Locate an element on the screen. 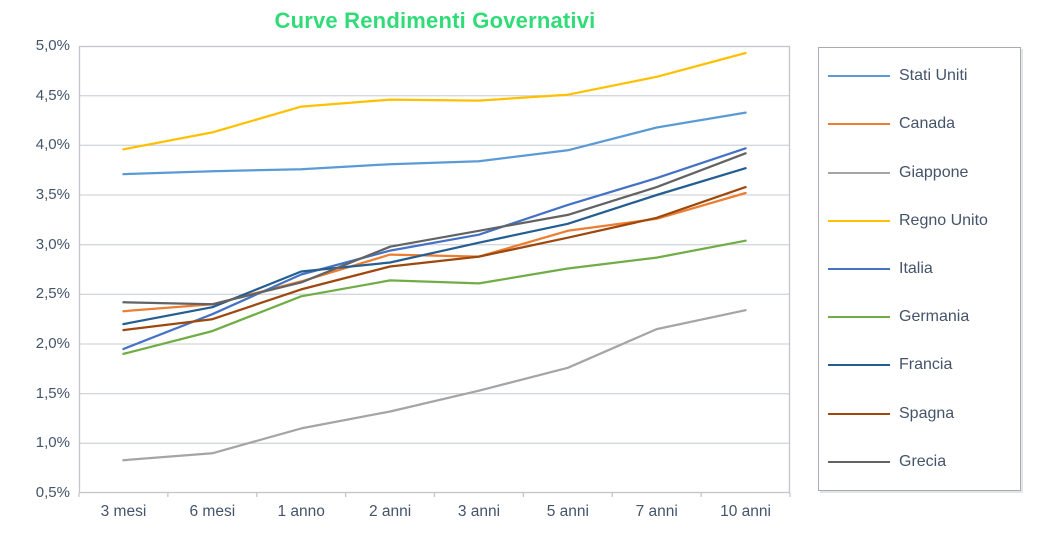 This screenshot has width=1038, height=551. y-tick-label: 2,0% is located at coordinates (52, 343).